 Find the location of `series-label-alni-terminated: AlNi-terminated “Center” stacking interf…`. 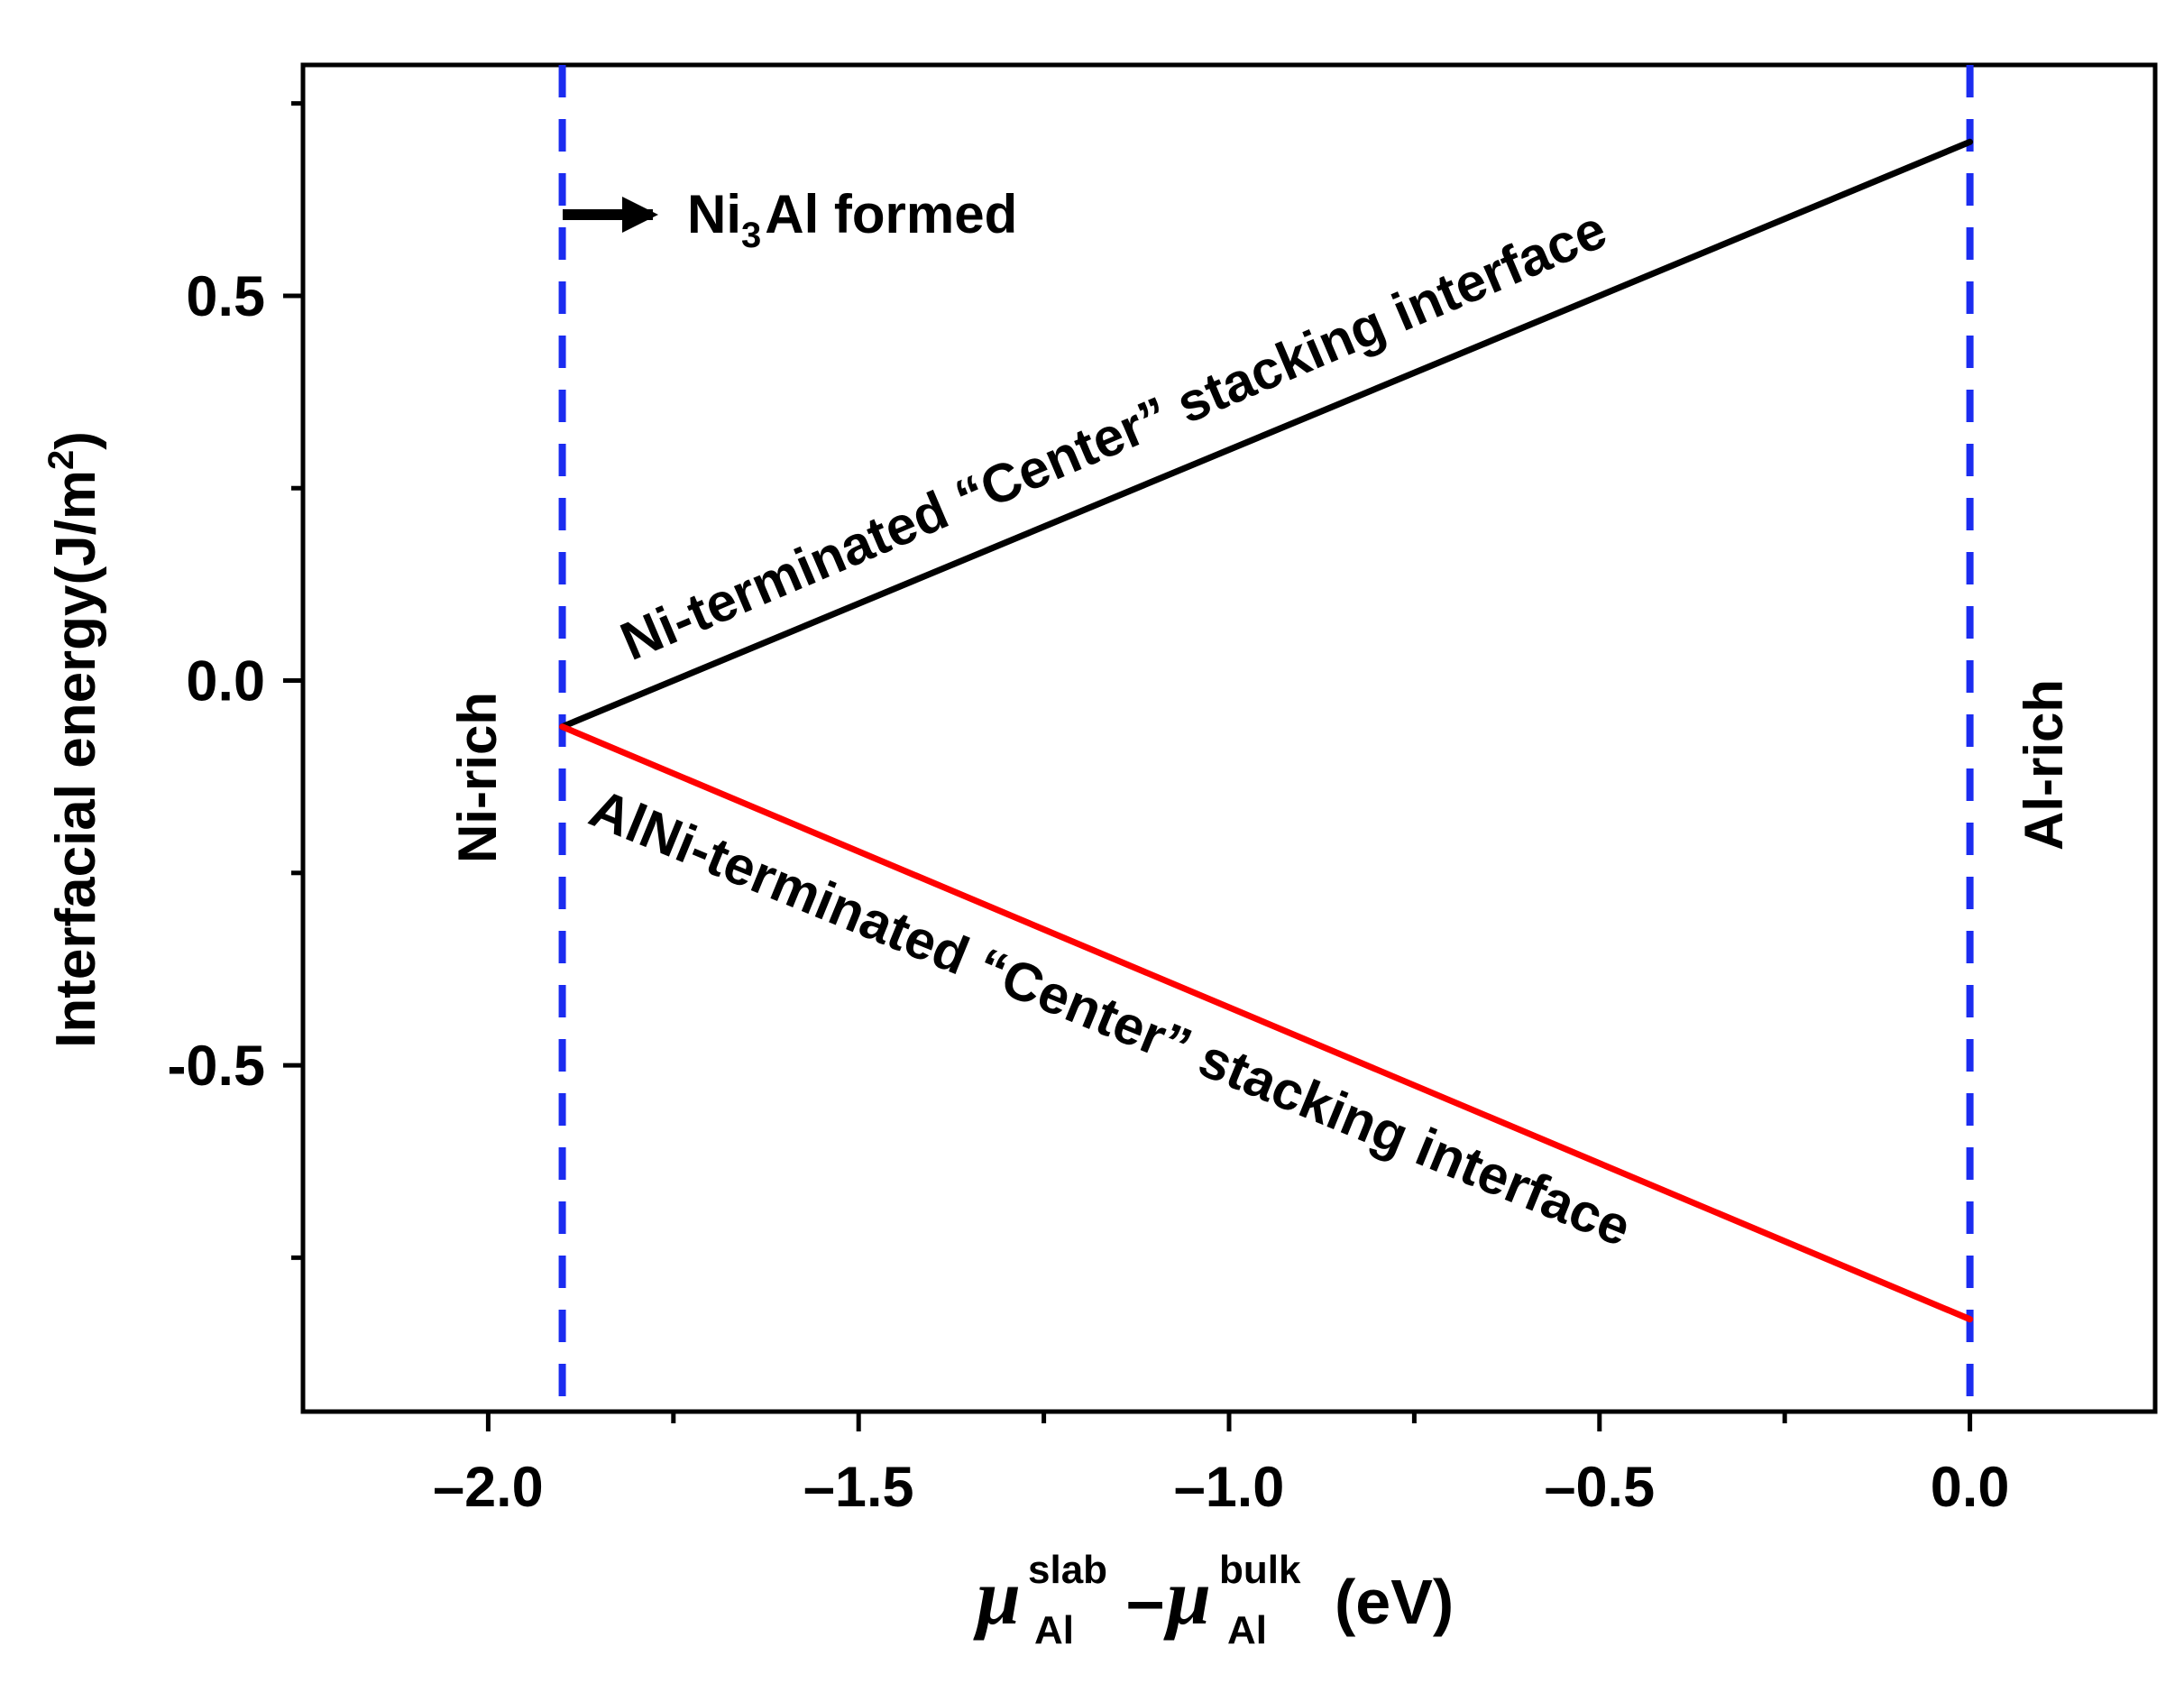

series-label-alni-terminated: AlNi-terminated “Center” stacking interf… is located at coordinates (1110, 1018).